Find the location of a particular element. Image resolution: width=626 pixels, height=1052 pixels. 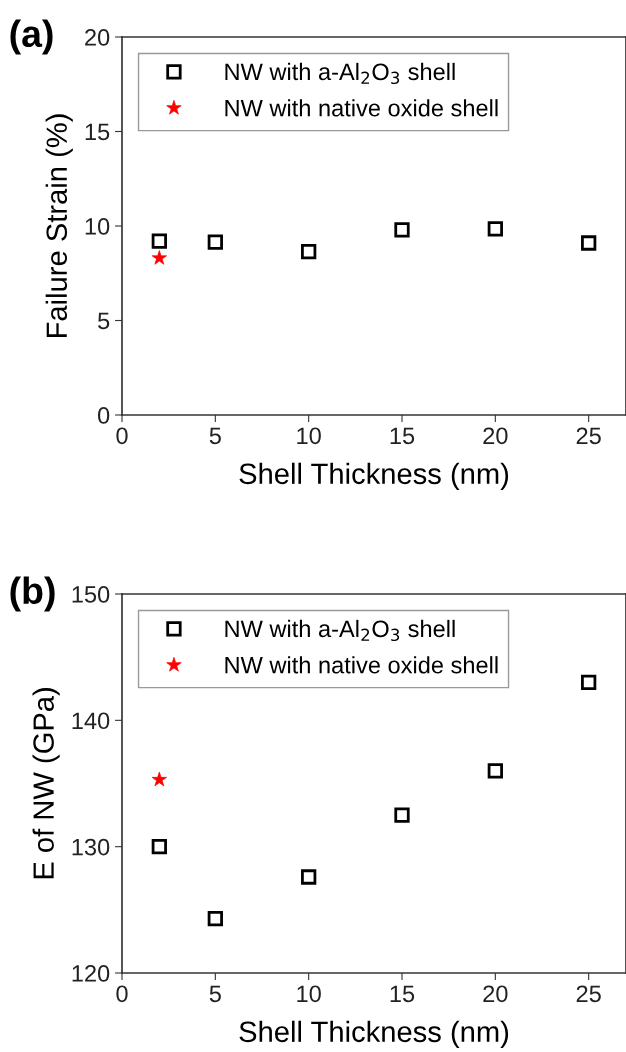

y-axis-title: Failure Strain (%) is located at coordinates (59, 226).